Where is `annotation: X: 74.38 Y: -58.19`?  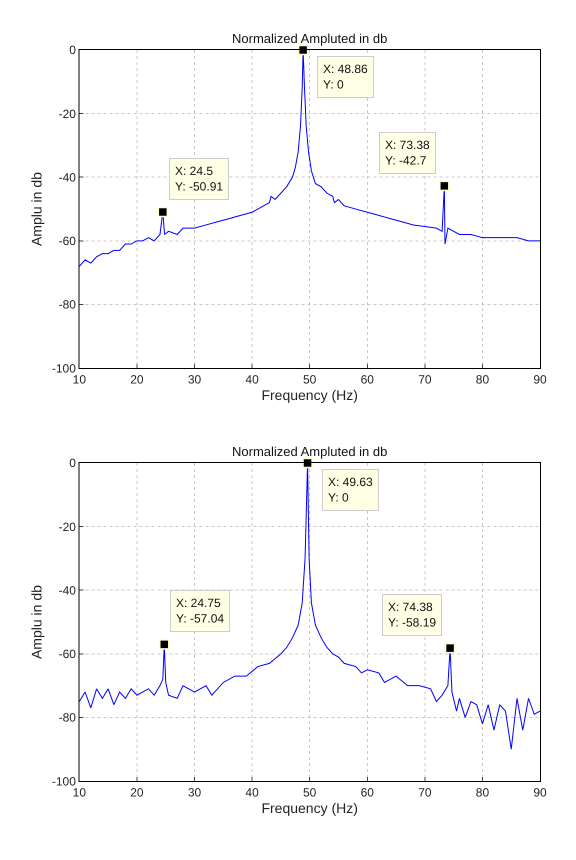
annotation: X: 74.38 Y: -58.19 is located at coordinates (412, 615).